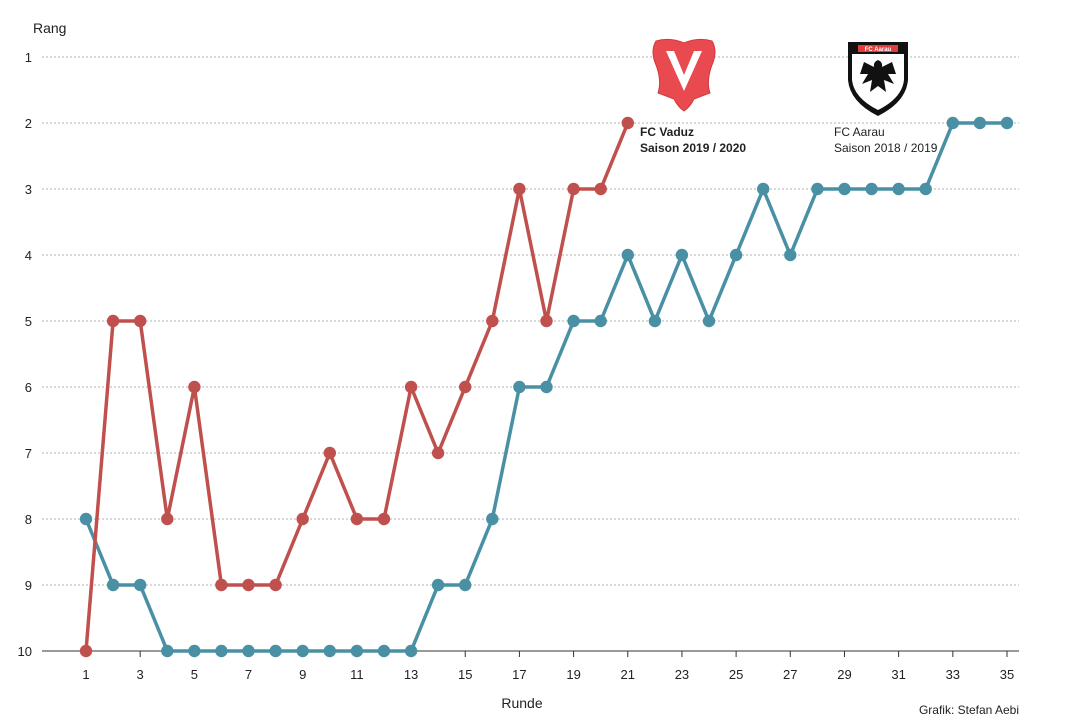 The height and width of the screenshot is (724, 1079). I want to click on x-tick-label: 33, so click(953, 674).